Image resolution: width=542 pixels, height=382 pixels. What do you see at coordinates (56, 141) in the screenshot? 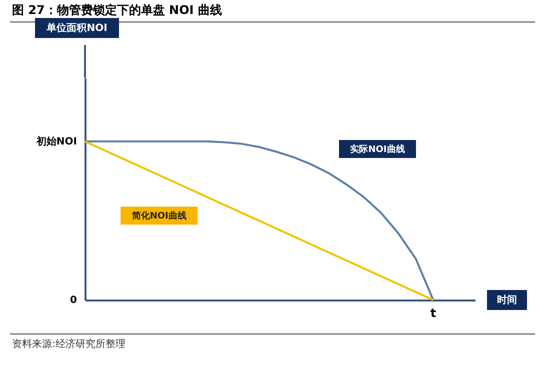
I see `annotation: 初始NOI` at bounding box center [56, 141].